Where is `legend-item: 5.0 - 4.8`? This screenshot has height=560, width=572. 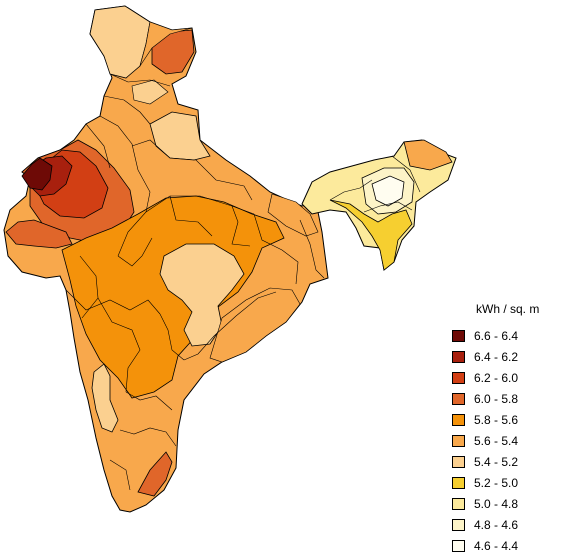
legend-item: 5.0 - 4.8 is located at coordinates (511, 503).